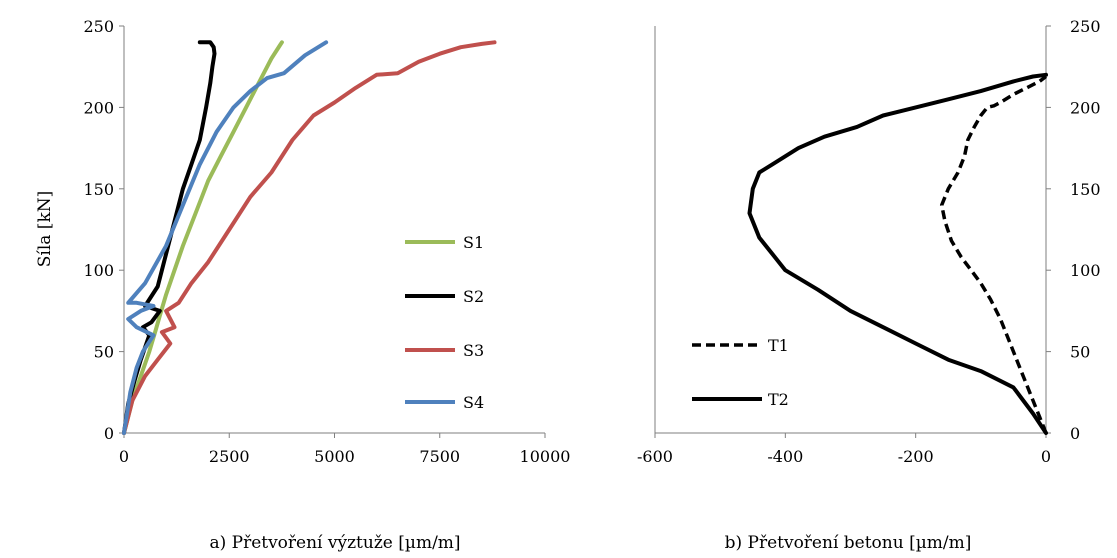 The height and width of the screenshot is (558, 1117). What do you see at coordinates (848, 543) in the screenshot?
I see `chart-caption: b) Přetvoření betonu [µm/m]` at bounding box center [848, 543].